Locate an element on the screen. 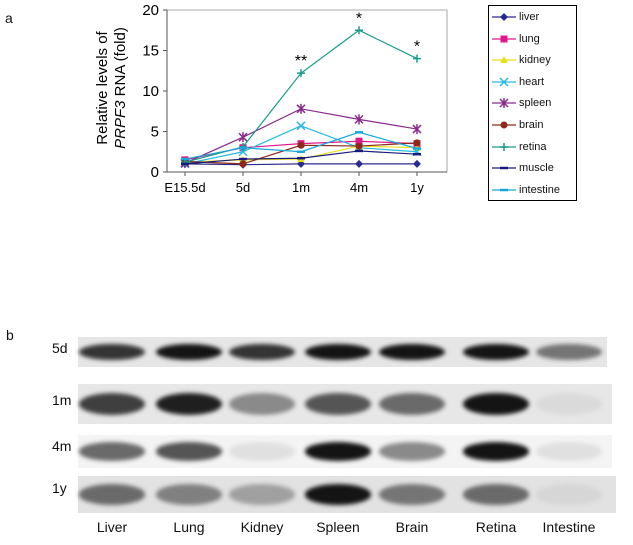  y-axis-label: Relative levels of PRPF3 RNA (fold) is located at coordinates (111, 88).